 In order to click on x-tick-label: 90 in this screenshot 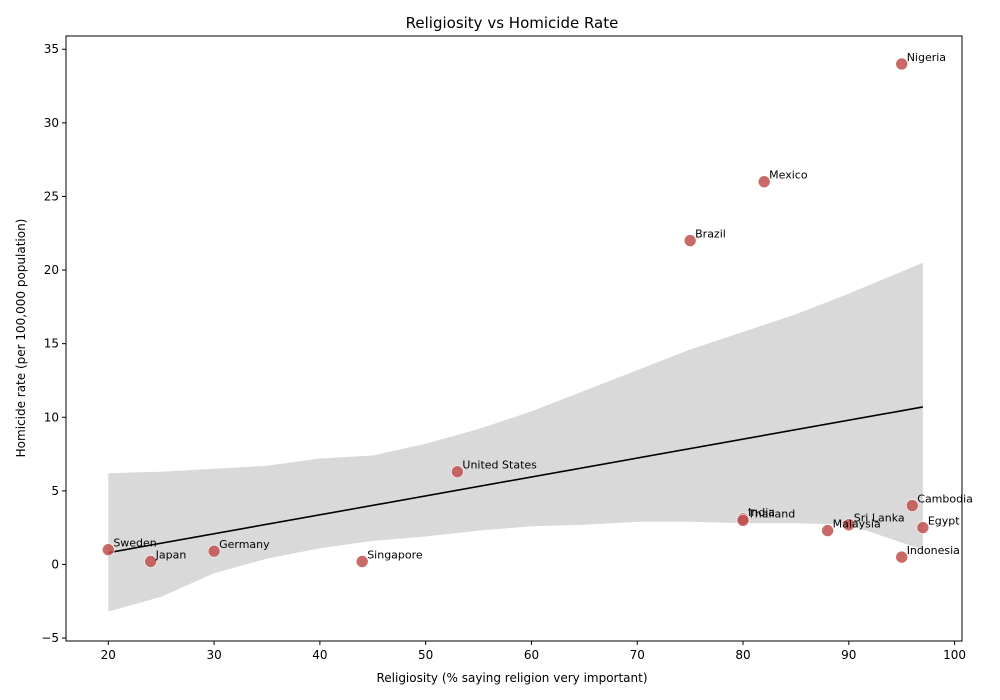, I will do `click(848, 655)`.